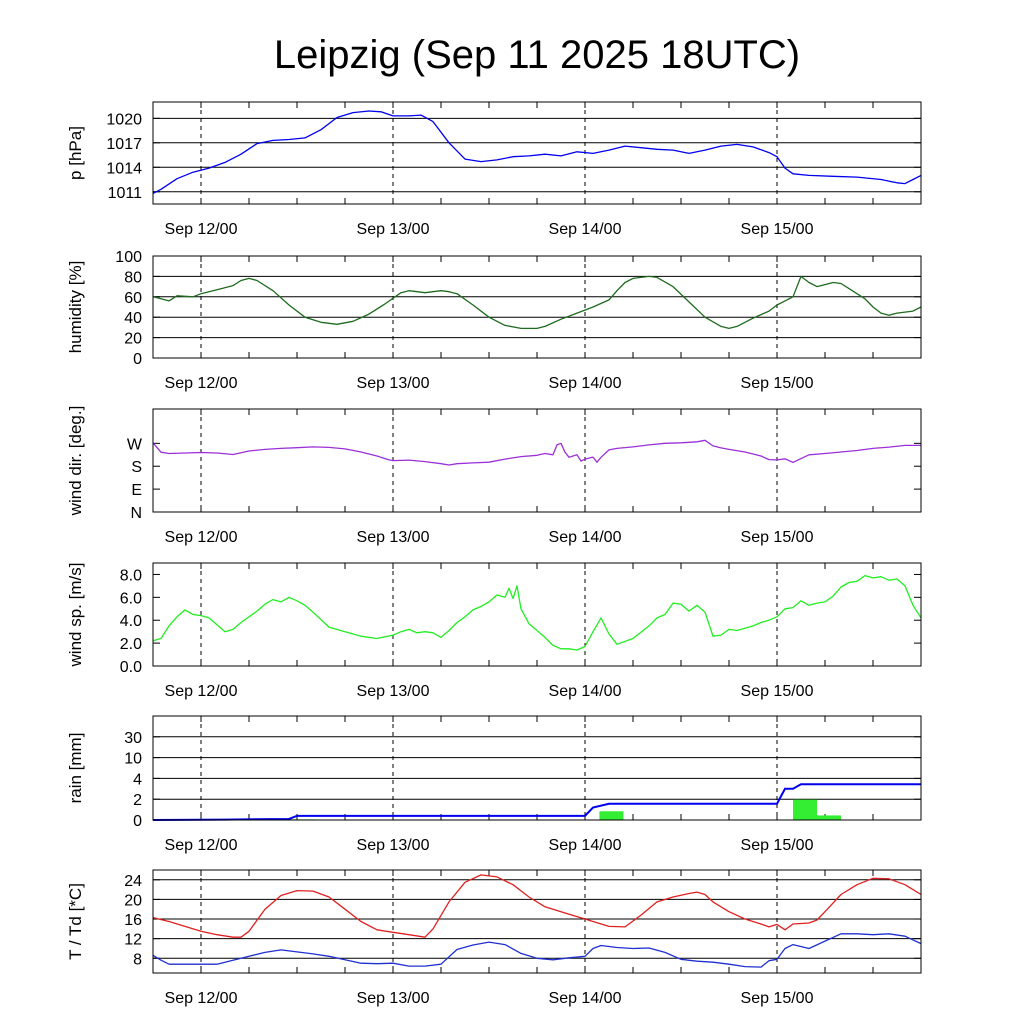  What do you see at coordinates (137, 959) in the screenshot?
I see `y-tick-label: 8` at bounding box center [137, 959].